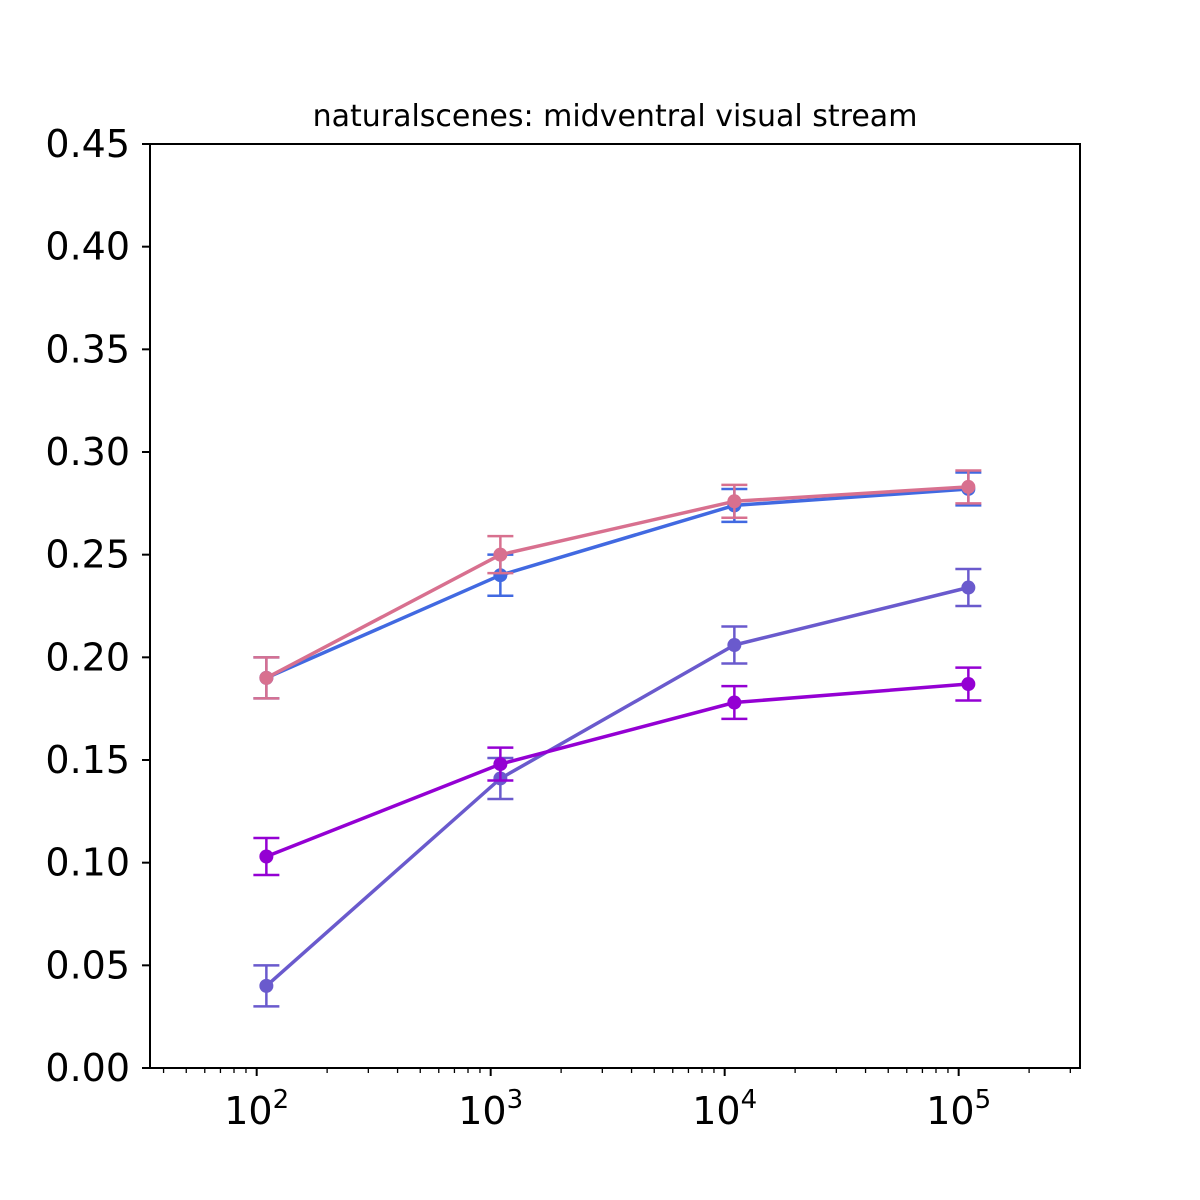 This screenshot has height=1200, width=1200. Describe the element at coordinates (87, 760) in the screenshot. I see `y-tick-label: 0.15` at that location.